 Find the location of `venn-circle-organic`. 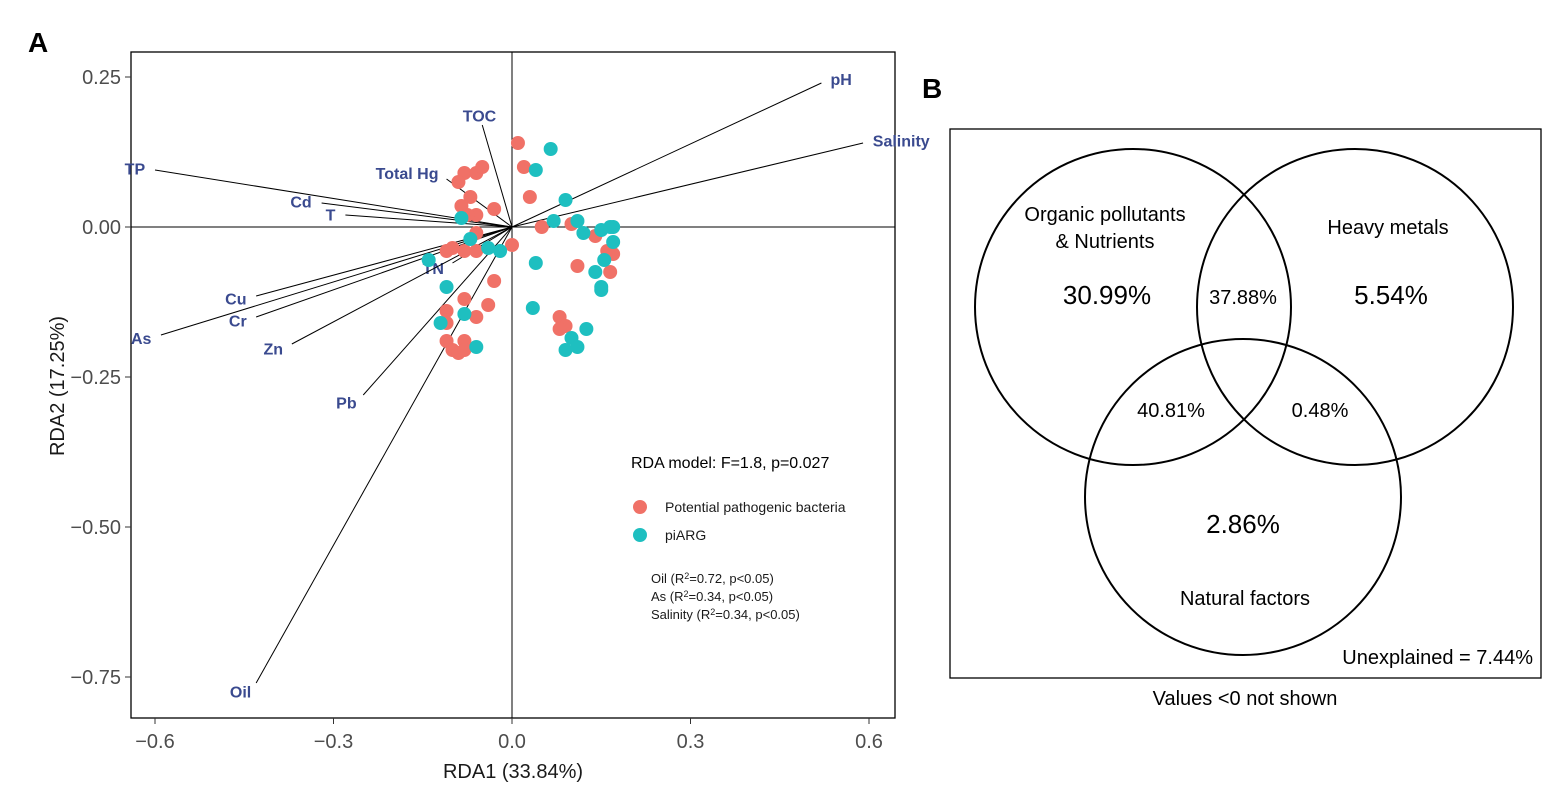

venn-circle-organic is located at coordinates (1133, 307).